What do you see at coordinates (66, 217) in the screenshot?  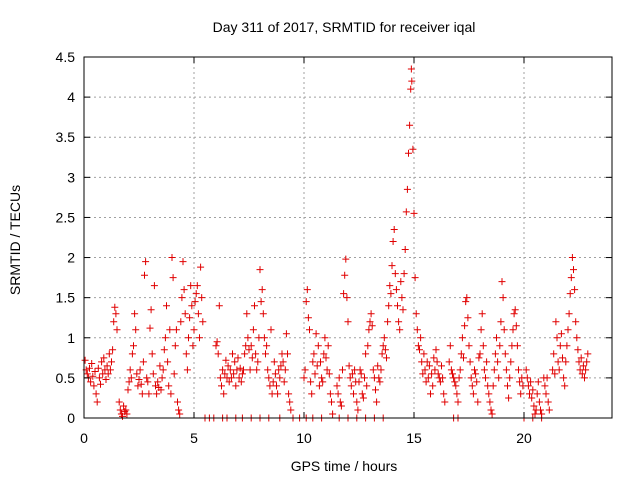 I see `y-tick-label: 2.5` at bounding box center [66, 217].